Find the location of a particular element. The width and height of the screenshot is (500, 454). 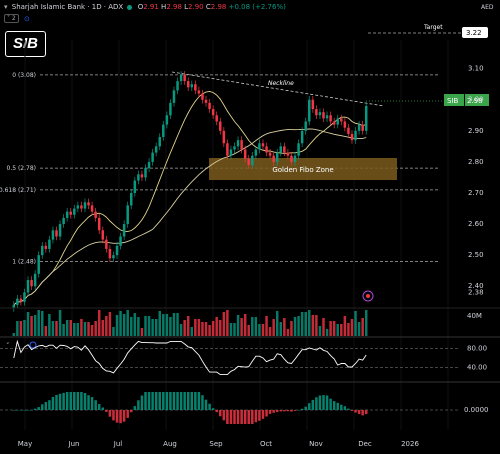

price-axis: 3.10 3.00 2.90 2.80 2.70 2.60 2.50 2.402.38 is located at coordinates (476, 181).